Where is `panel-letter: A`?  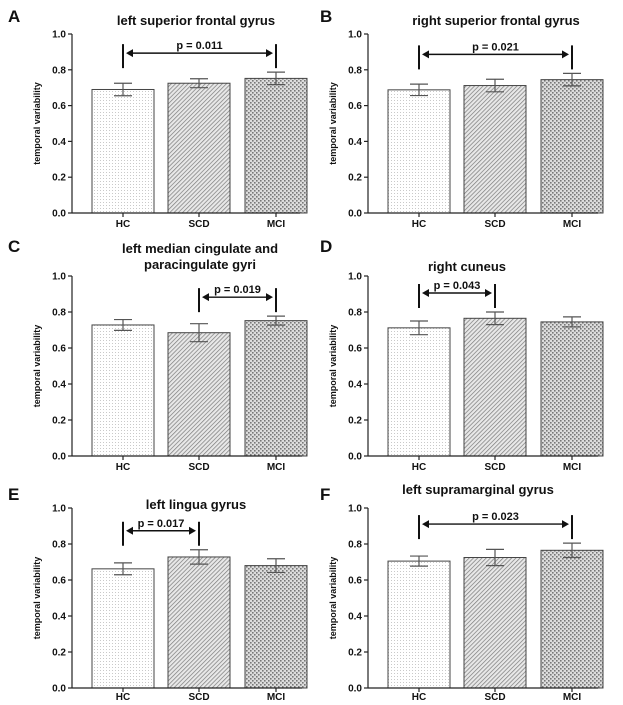
panel-letter: A is located at coordinates (14, 16).